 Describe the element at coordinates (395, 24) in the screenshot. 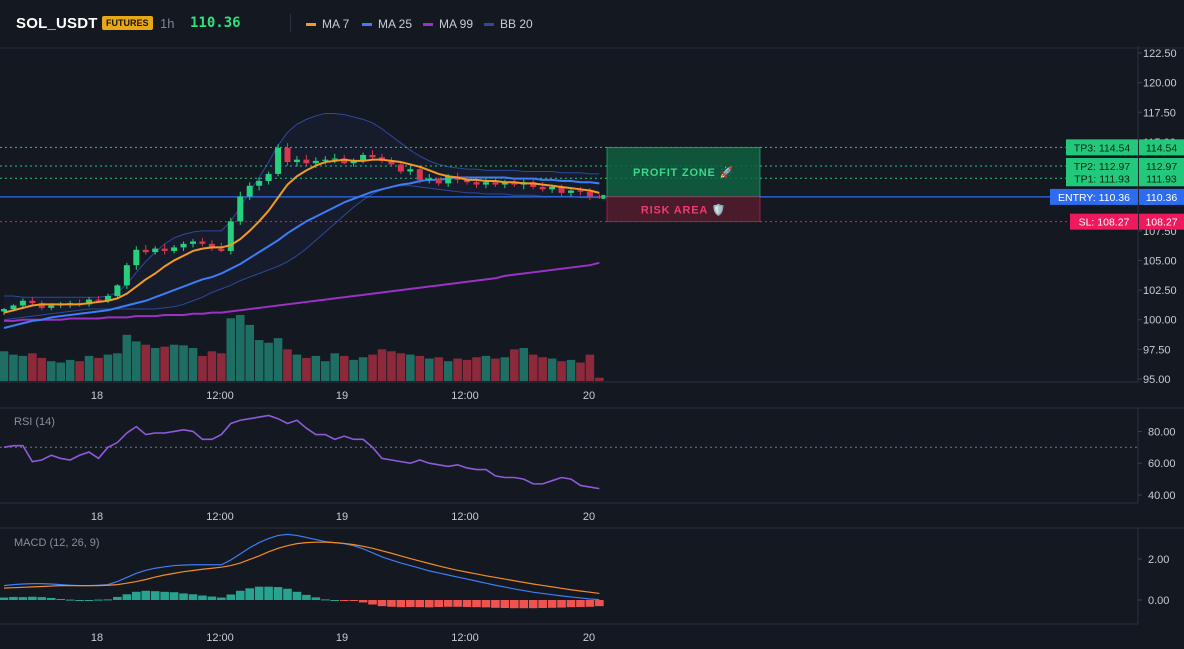

I see `legend-ma25-label: MA 25` at that location.